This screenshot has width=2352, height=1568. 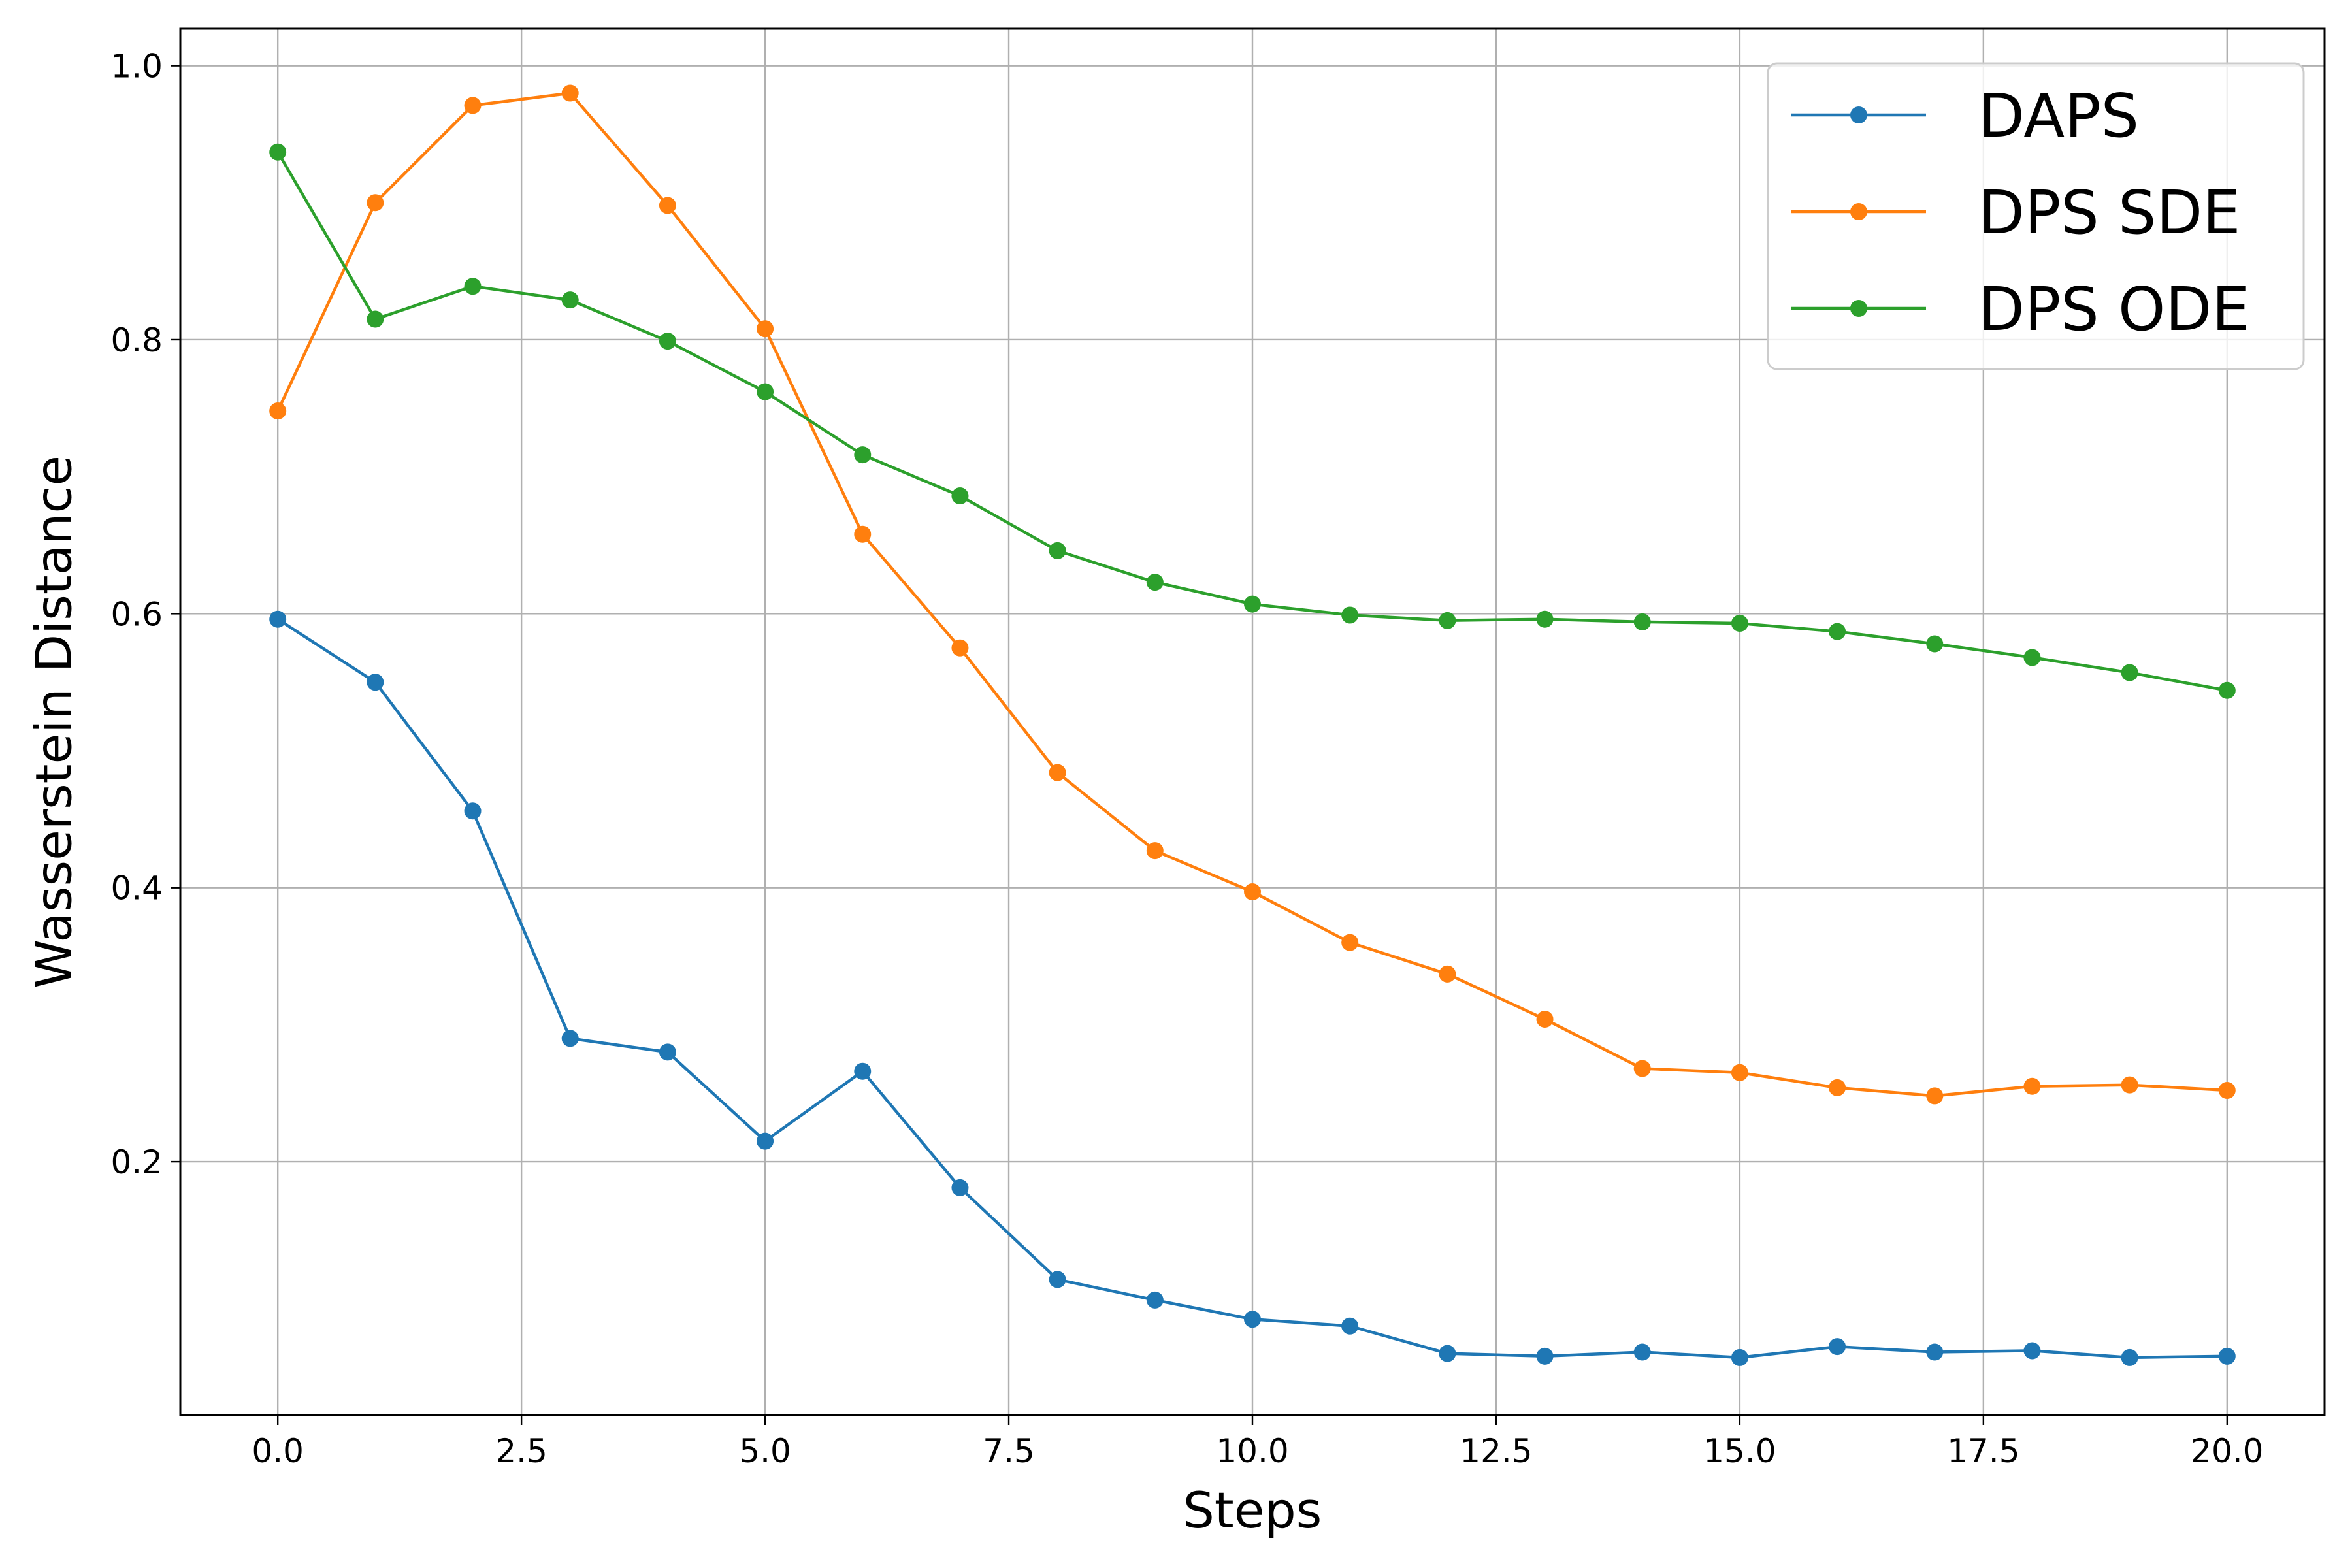 I want to click on legend-item-dps-sde: DPS SDE, so click(x=2015, y=213).